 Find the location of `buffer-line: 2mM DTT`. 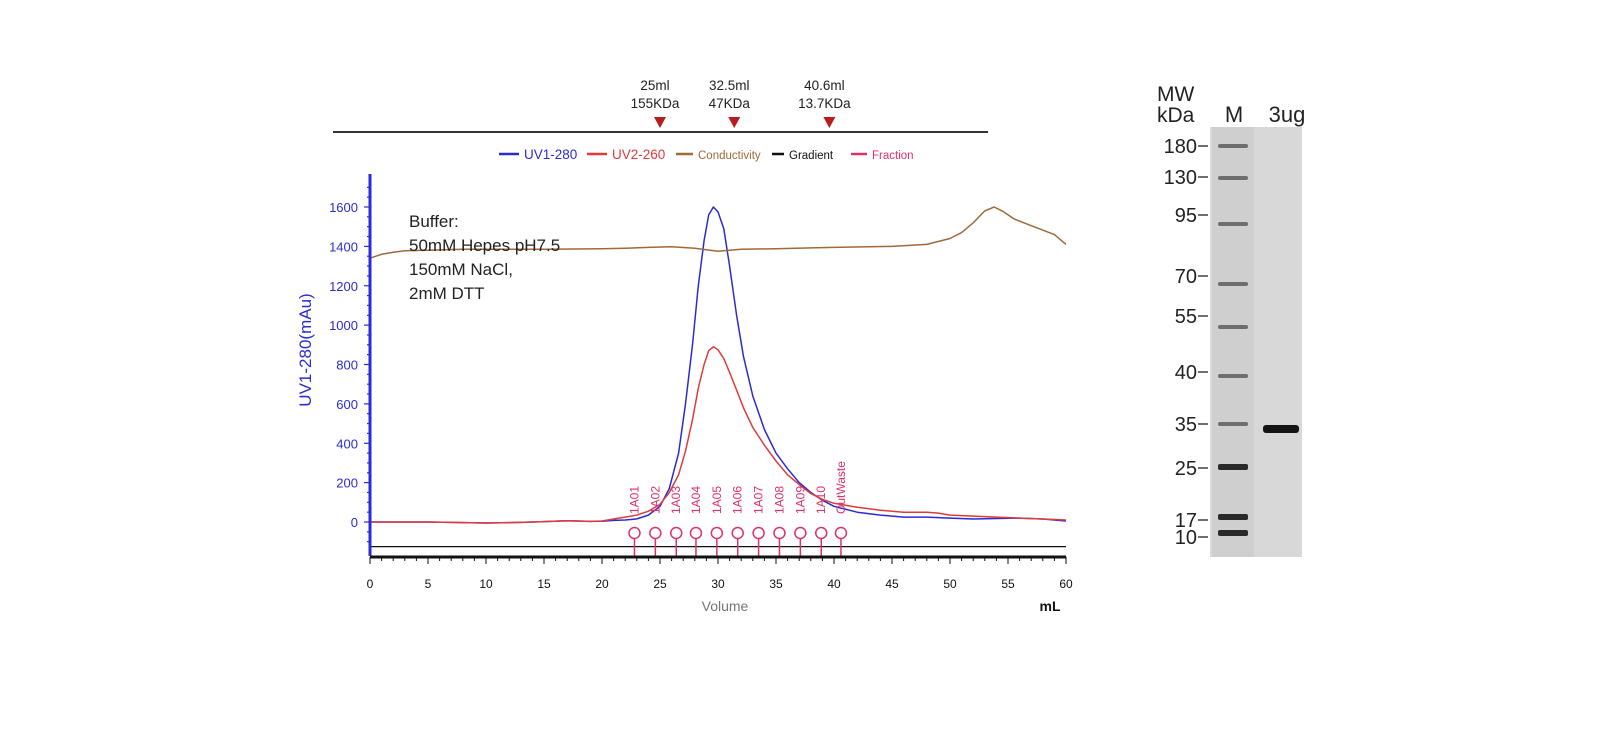

buffer-line: 2mM DTT is located at coordinates (447, 293).